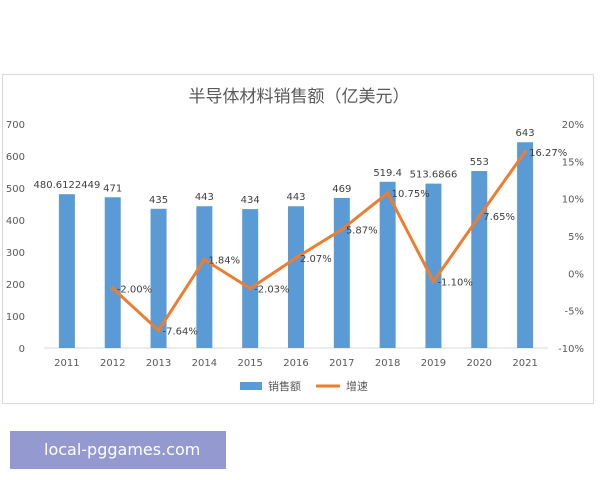 The image size is (600, 480). What do you see at coordinates (15, 221) in the screenshot?
I see `y-left-tick-label: 400` at bounding box center [15, 221].